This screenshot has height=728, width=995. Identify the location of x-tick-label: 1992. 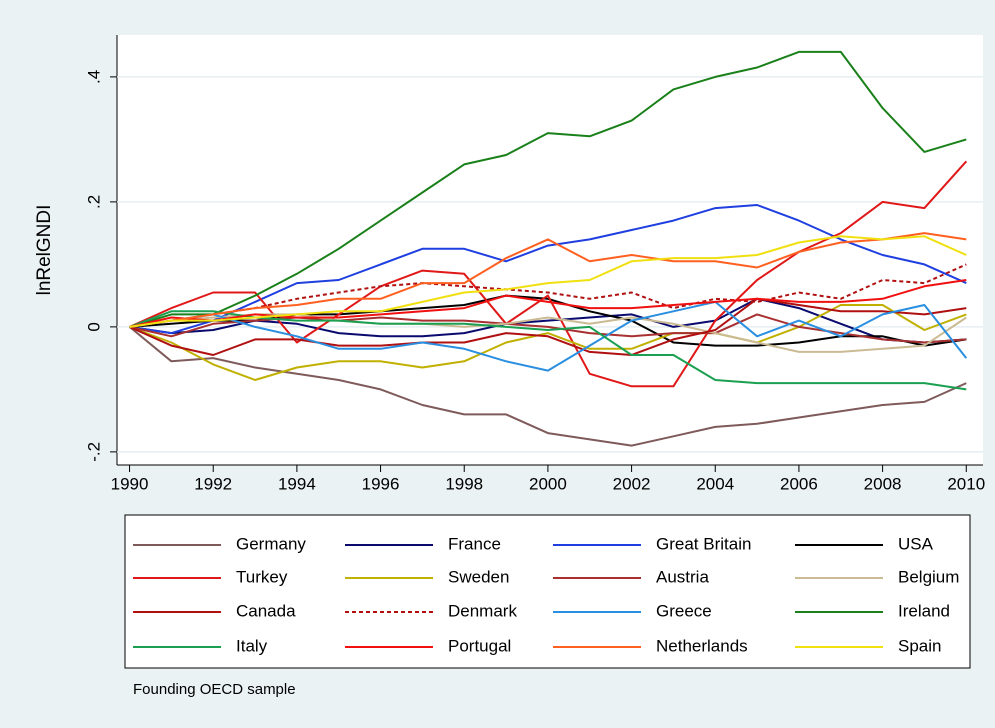
(213, 483).